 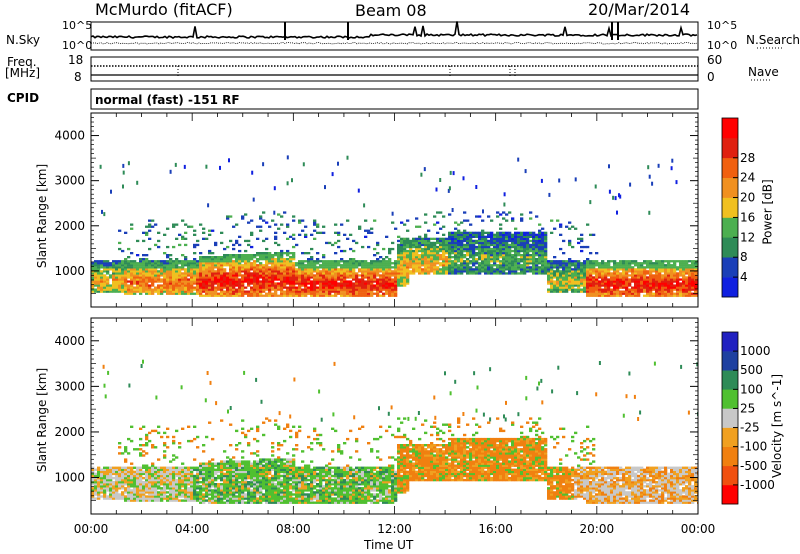 What do you see at coordinates (518, 159) in the screenshot?
I see `power-speckle` at bounding box center [518, 159].